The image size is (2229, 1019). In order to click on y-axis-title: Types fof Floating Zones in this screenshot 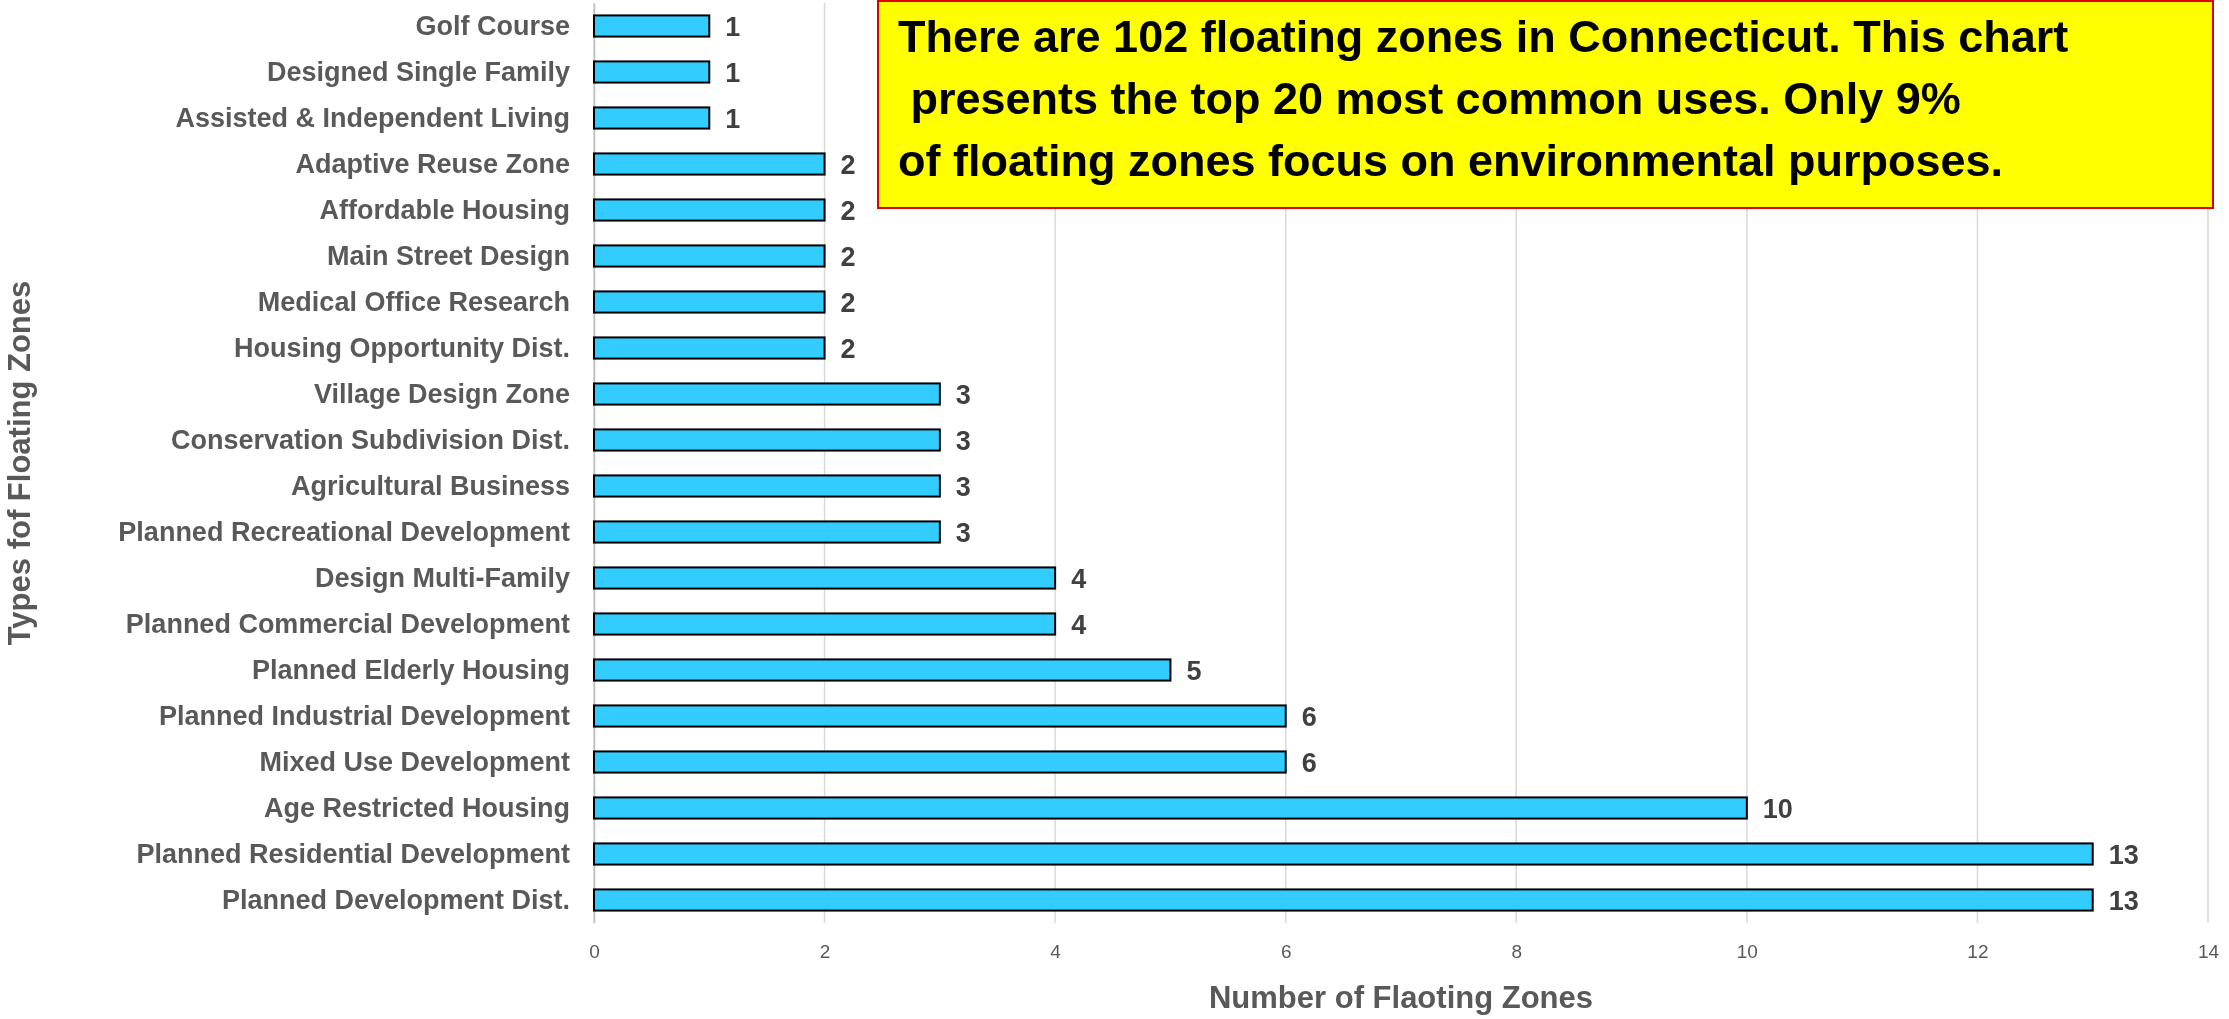, I will do `click(19, 463)`.